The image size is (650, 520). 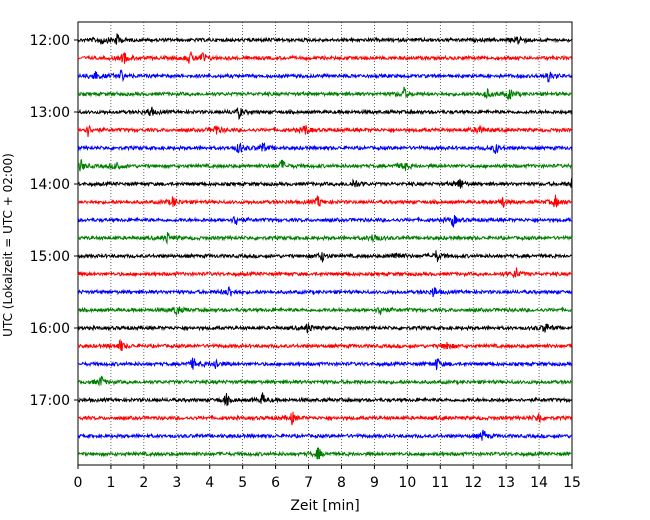 What do you see at coordinates (8, 245) in the screenshot?
I see `y-axis-label: UTC (Lokalzeit = UTC + 02:00)` at bounding box center [8, 245].